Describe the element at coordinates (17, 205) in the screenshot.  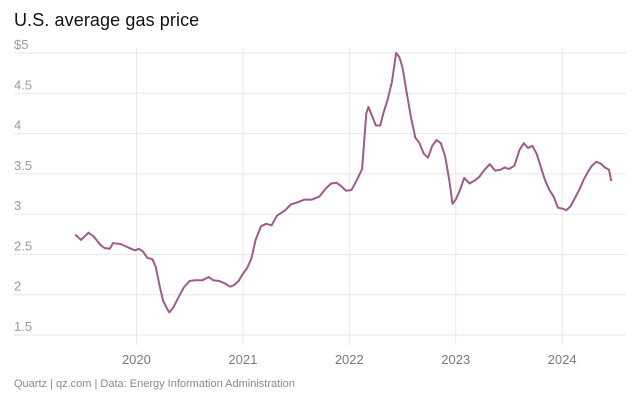
I see `y-tick-label: 3` at that location.